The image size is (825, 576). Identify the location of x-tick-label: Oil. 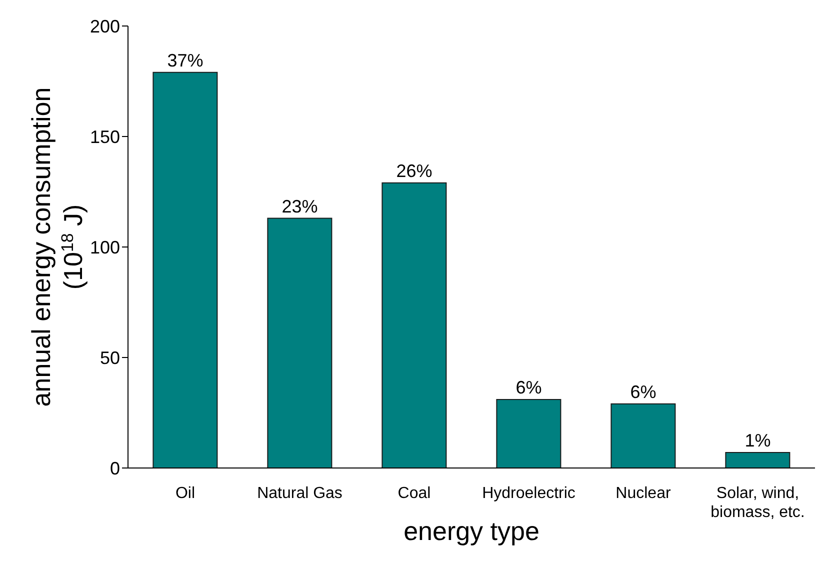
(185, 493).